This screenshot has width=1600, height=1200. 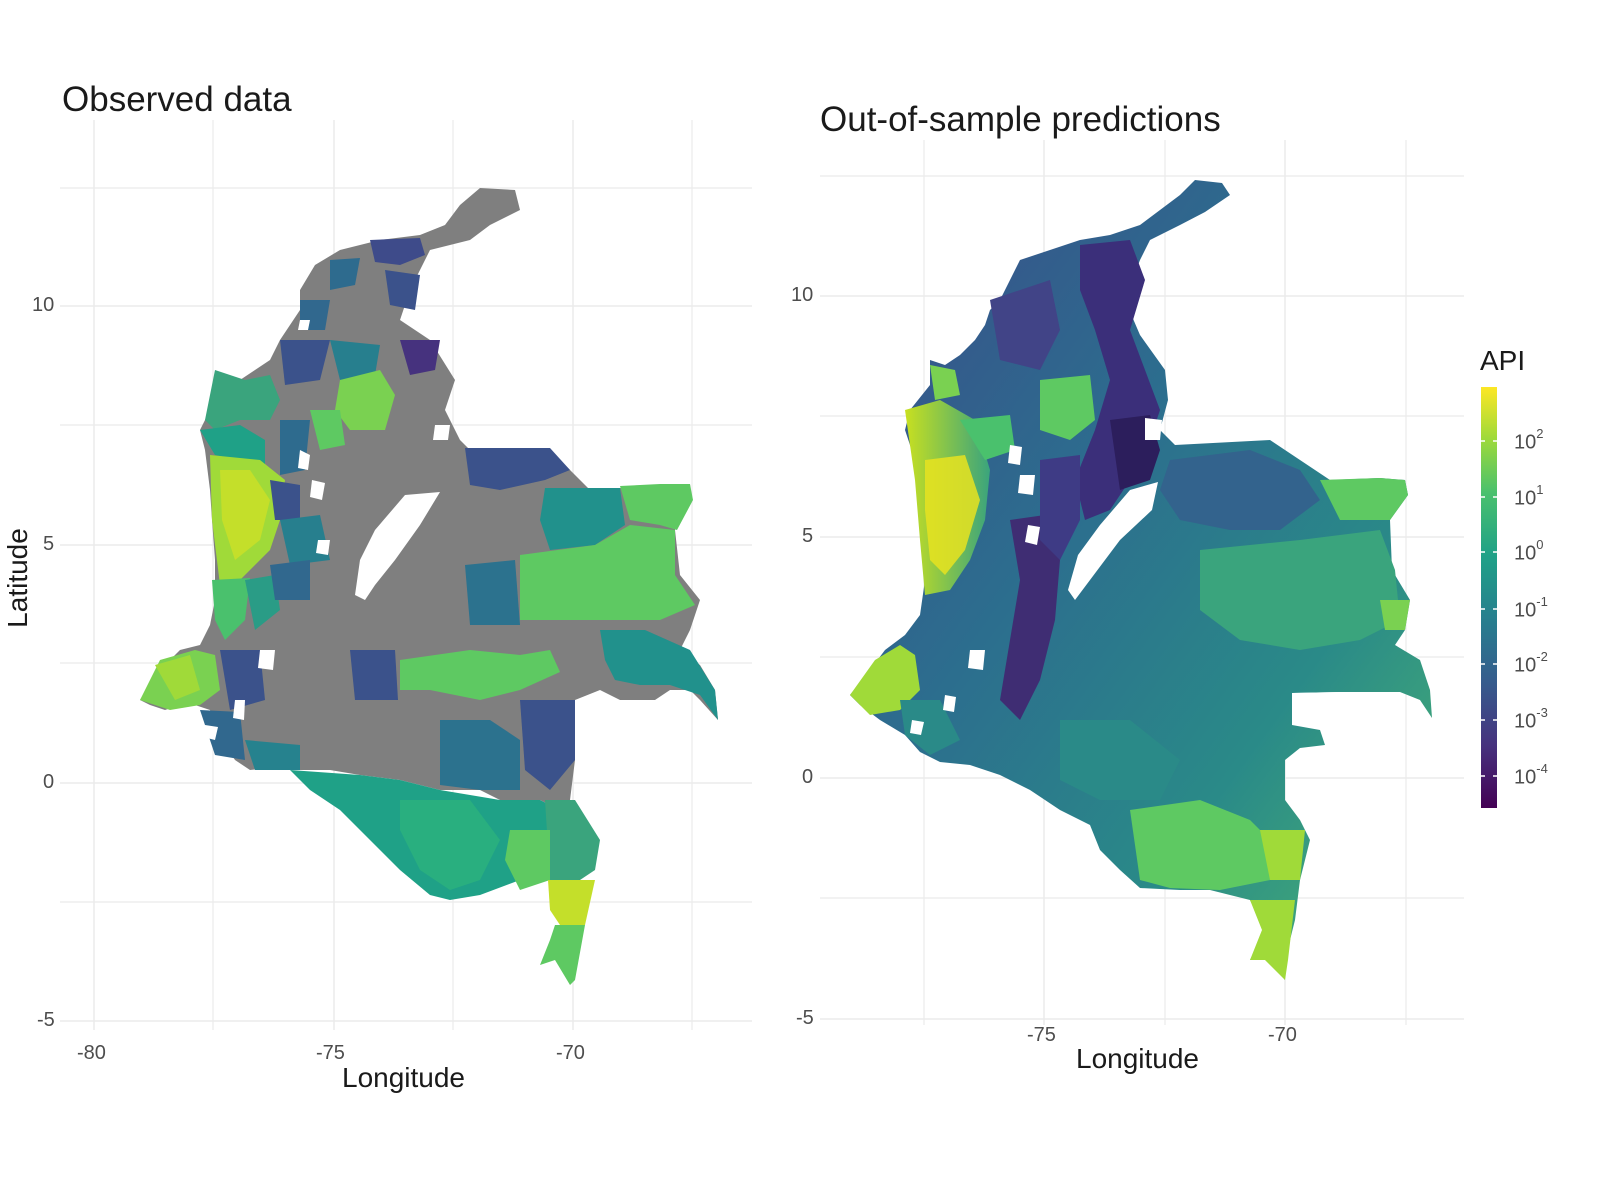 I want to click on left-panel-title: Observed data, so click(x=177, y=99).